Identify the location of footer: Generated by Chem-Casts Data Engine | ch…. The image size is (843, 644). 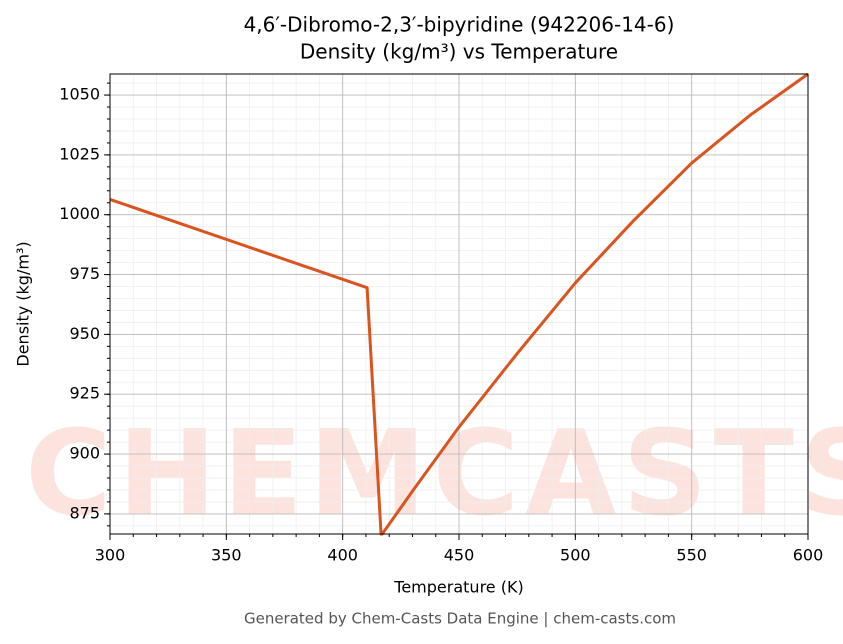
(460, 619).